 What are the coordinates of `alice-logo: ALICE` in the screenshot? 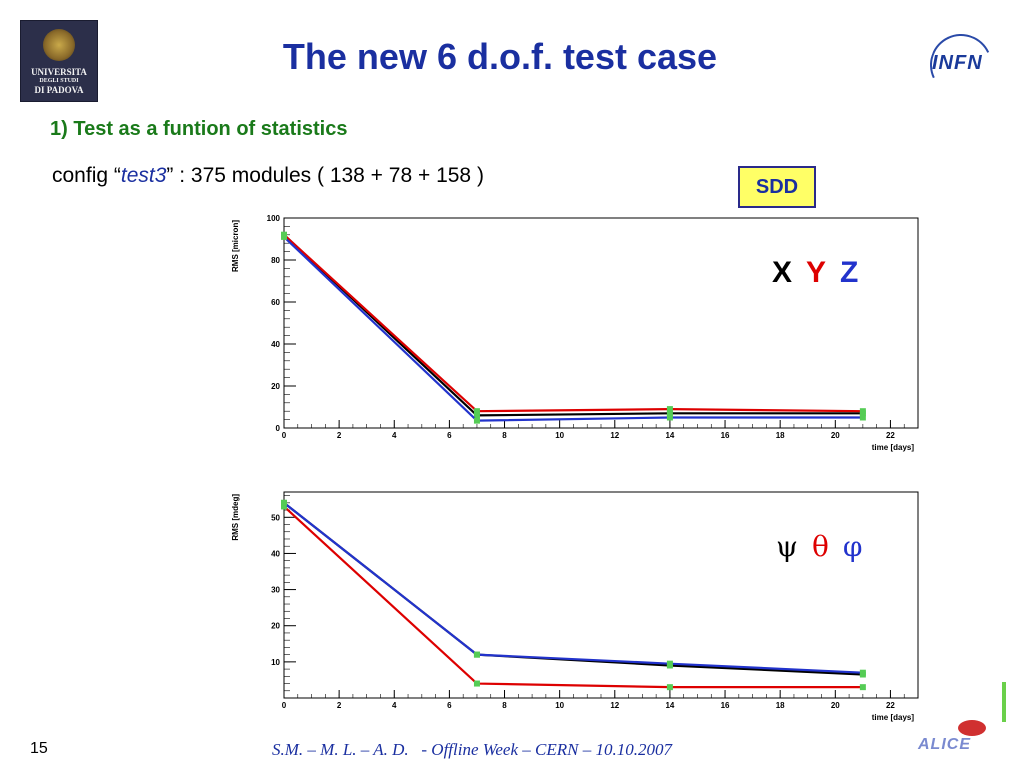 It's located at (963, 717).